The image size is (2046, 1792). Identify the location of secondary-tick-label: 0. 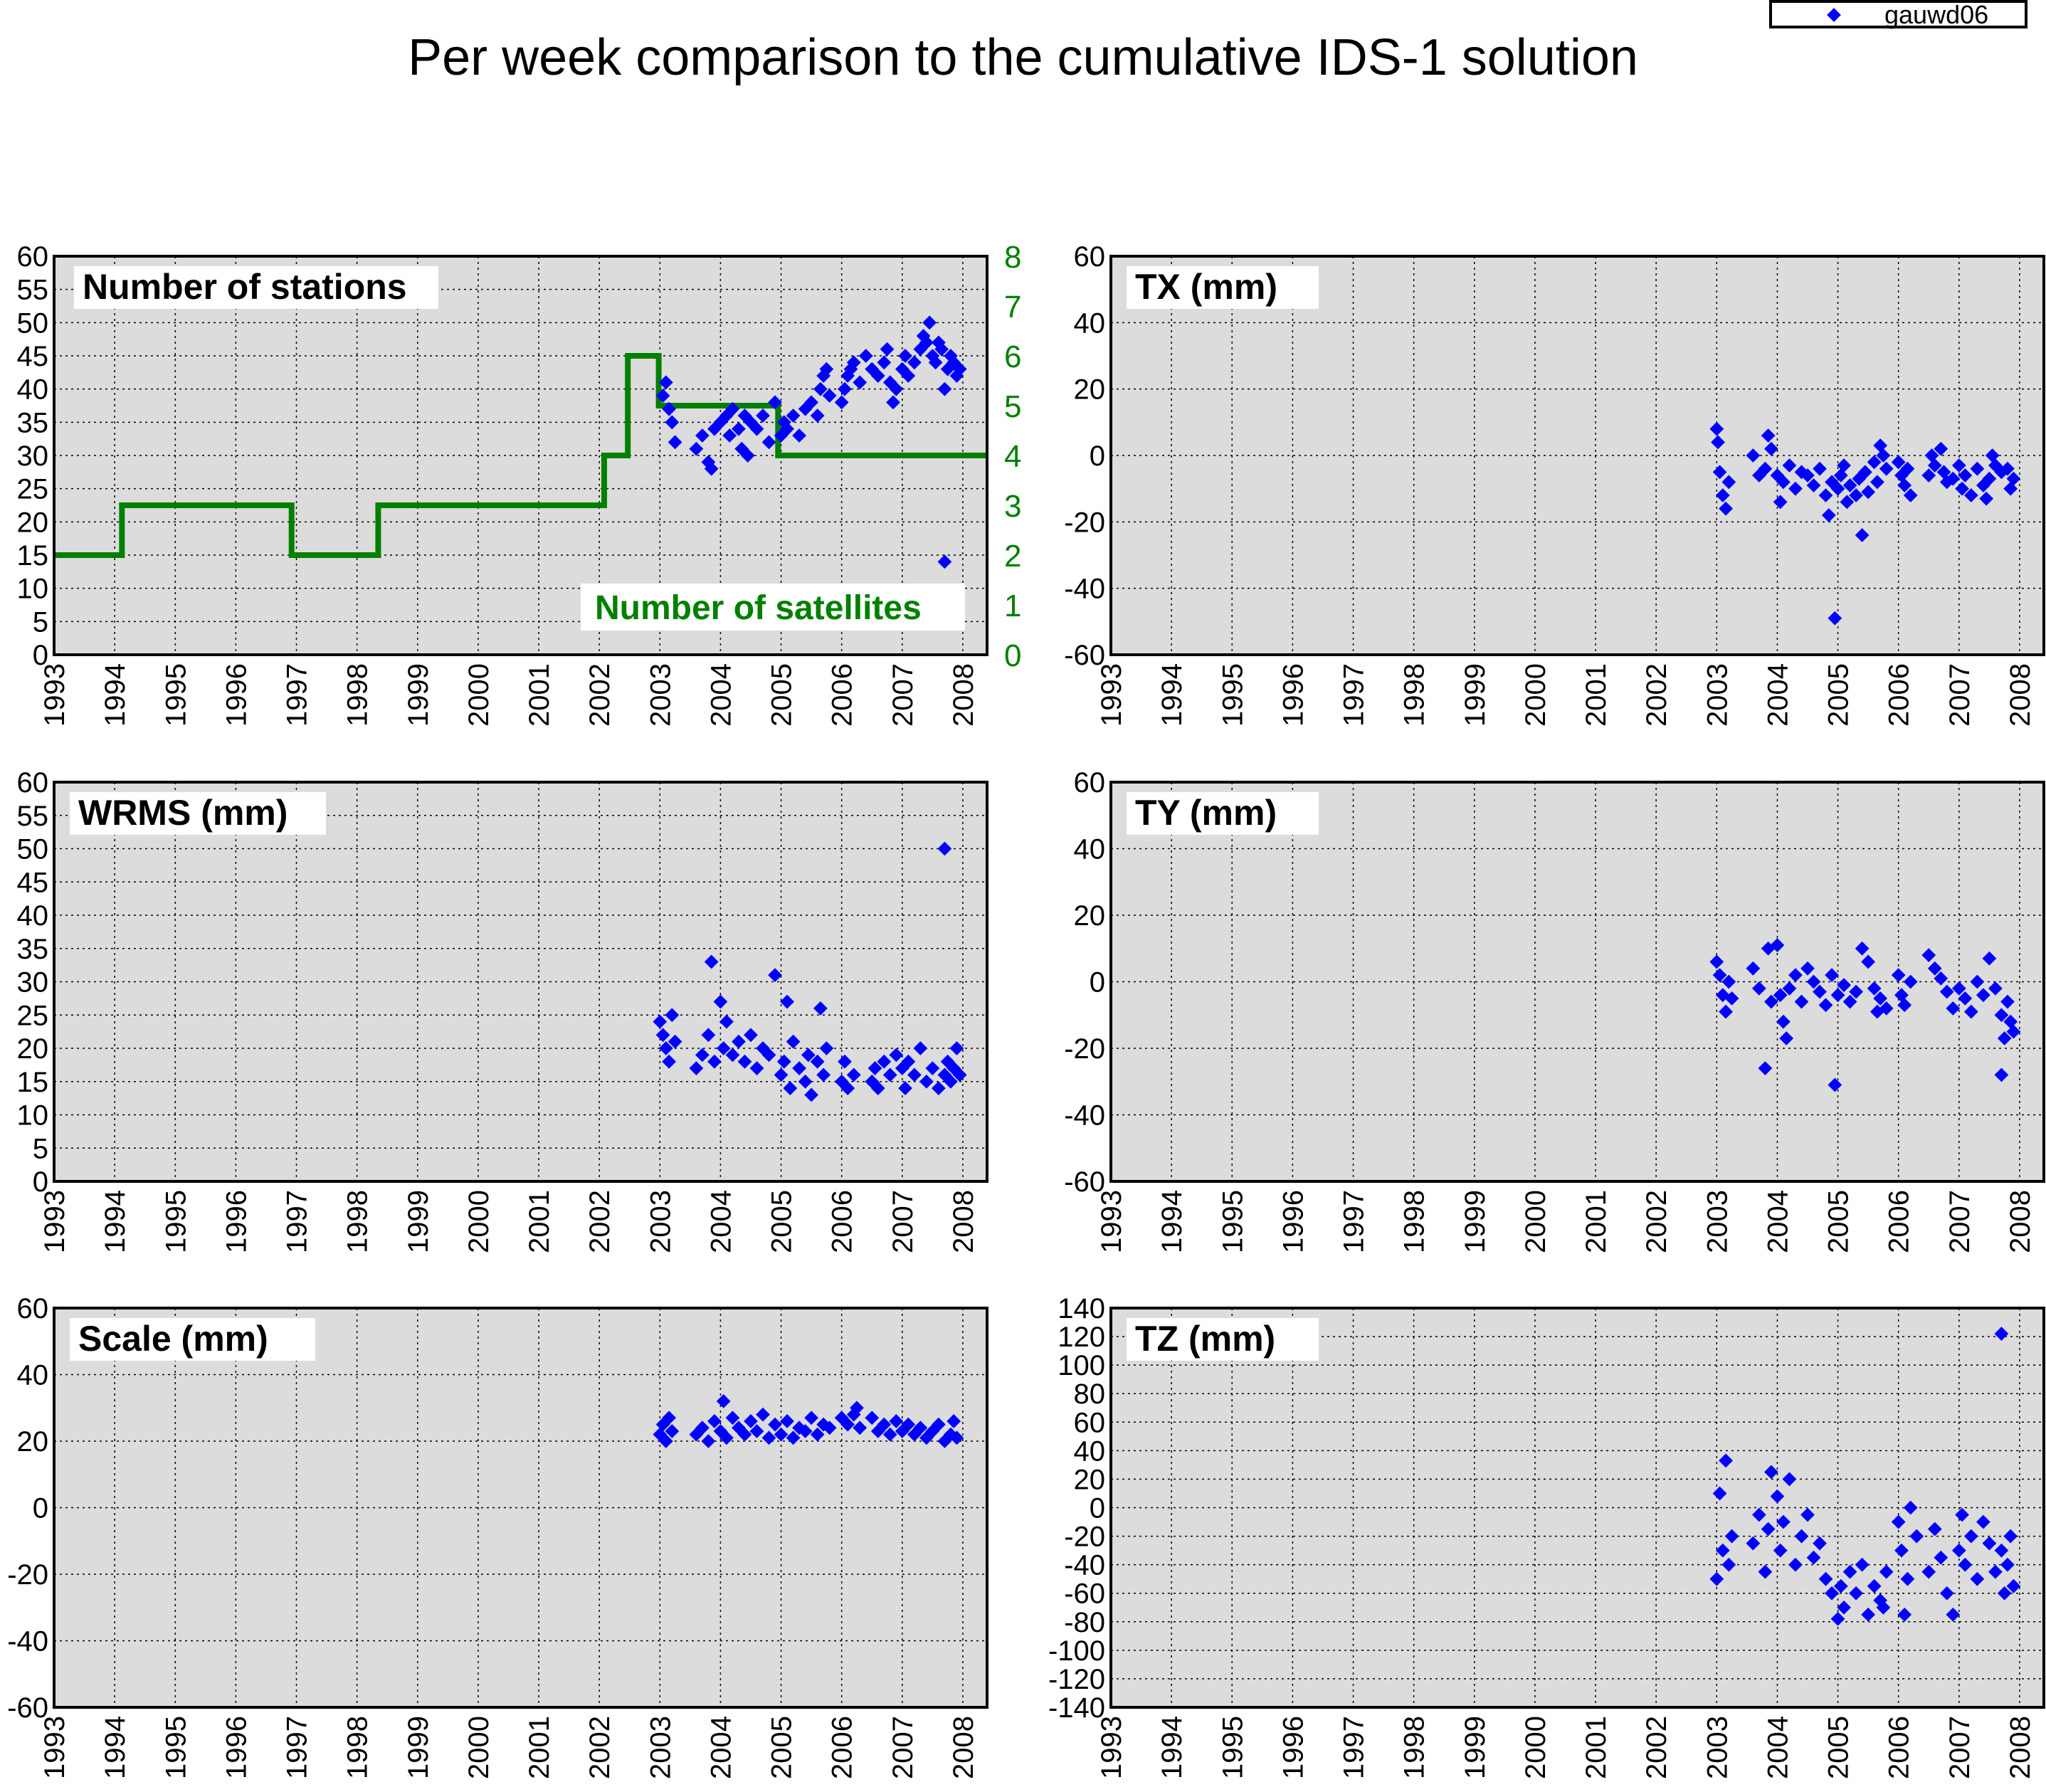
(1012, 655).